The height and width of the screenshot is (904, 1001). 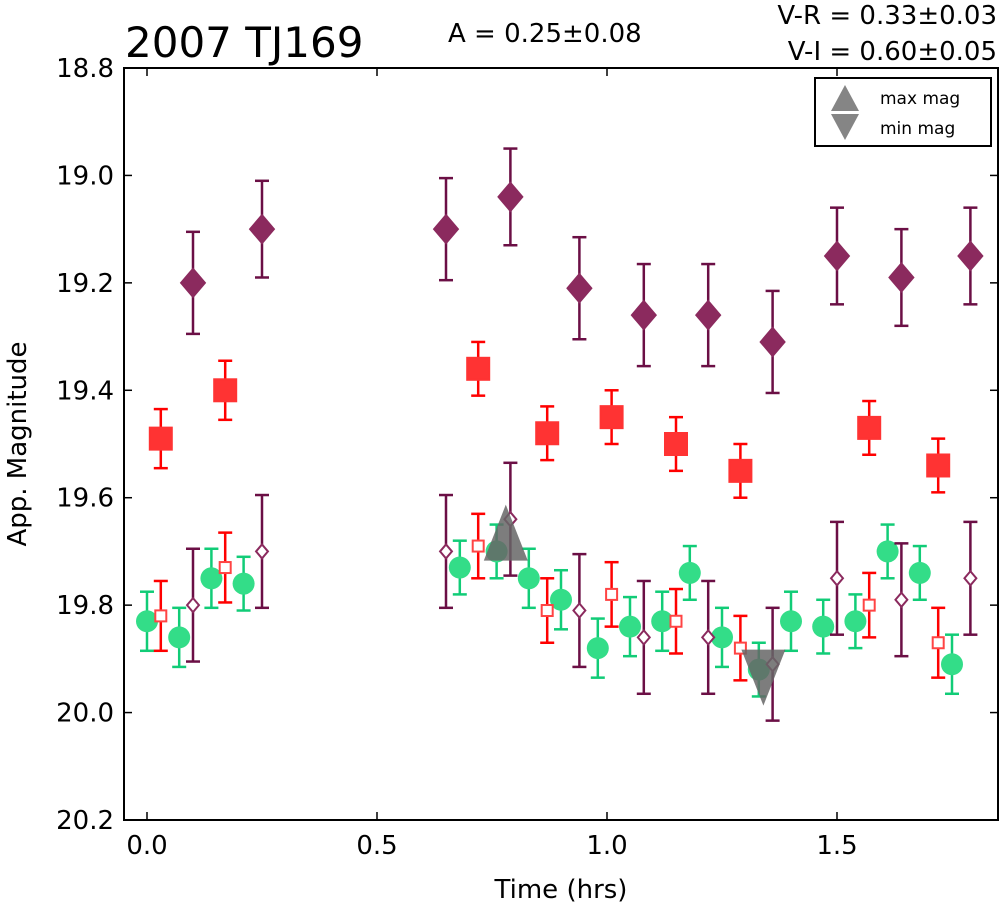 What do you see at coordinates (505, 532) in the screenshot?
I see `max-mag-marker` at bounding box center [505, 532].